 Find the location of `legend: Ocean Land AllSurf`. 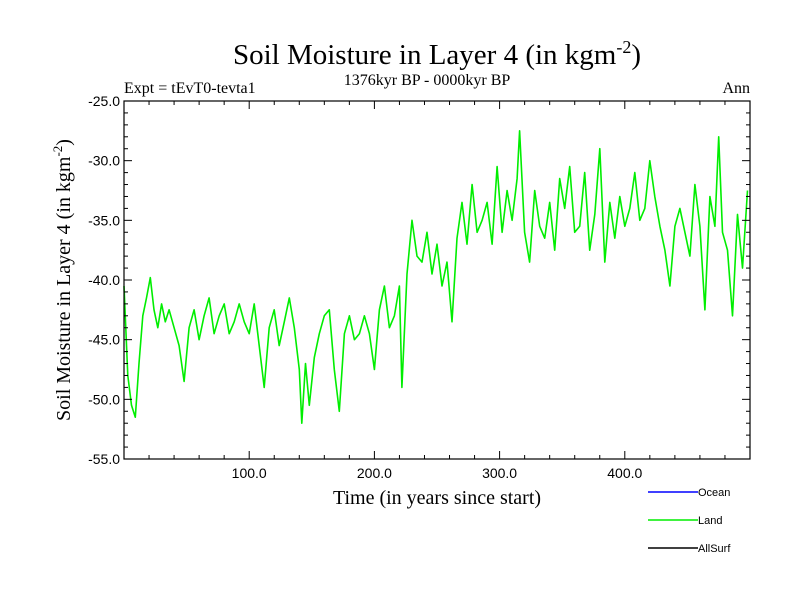

legend: Ocean Land AllSurf is located at coordinates (689, 521).